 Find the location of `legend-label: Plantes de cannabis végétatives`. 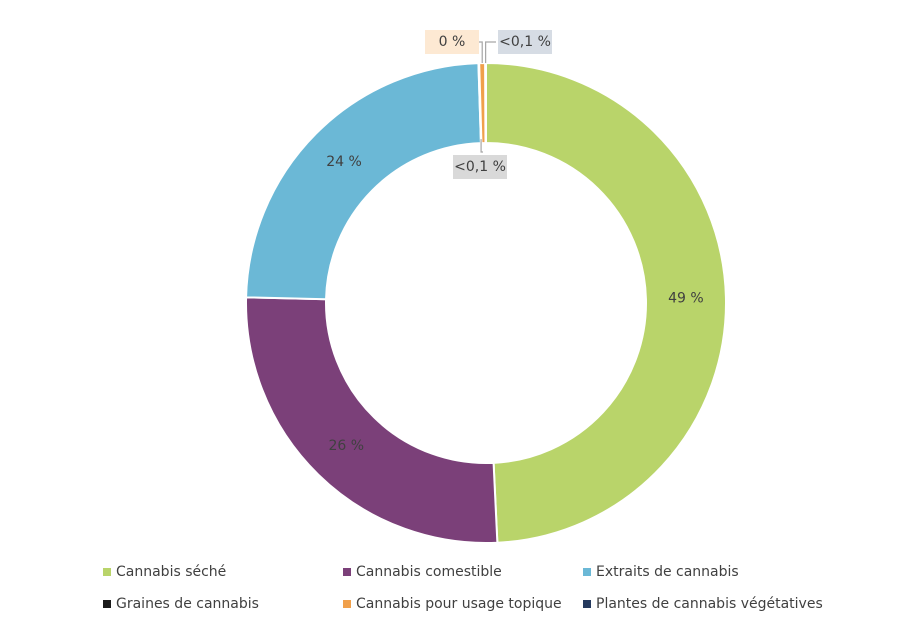

legend-label: Plantes de cannabis végétatives is located at coordinates (709, 604).